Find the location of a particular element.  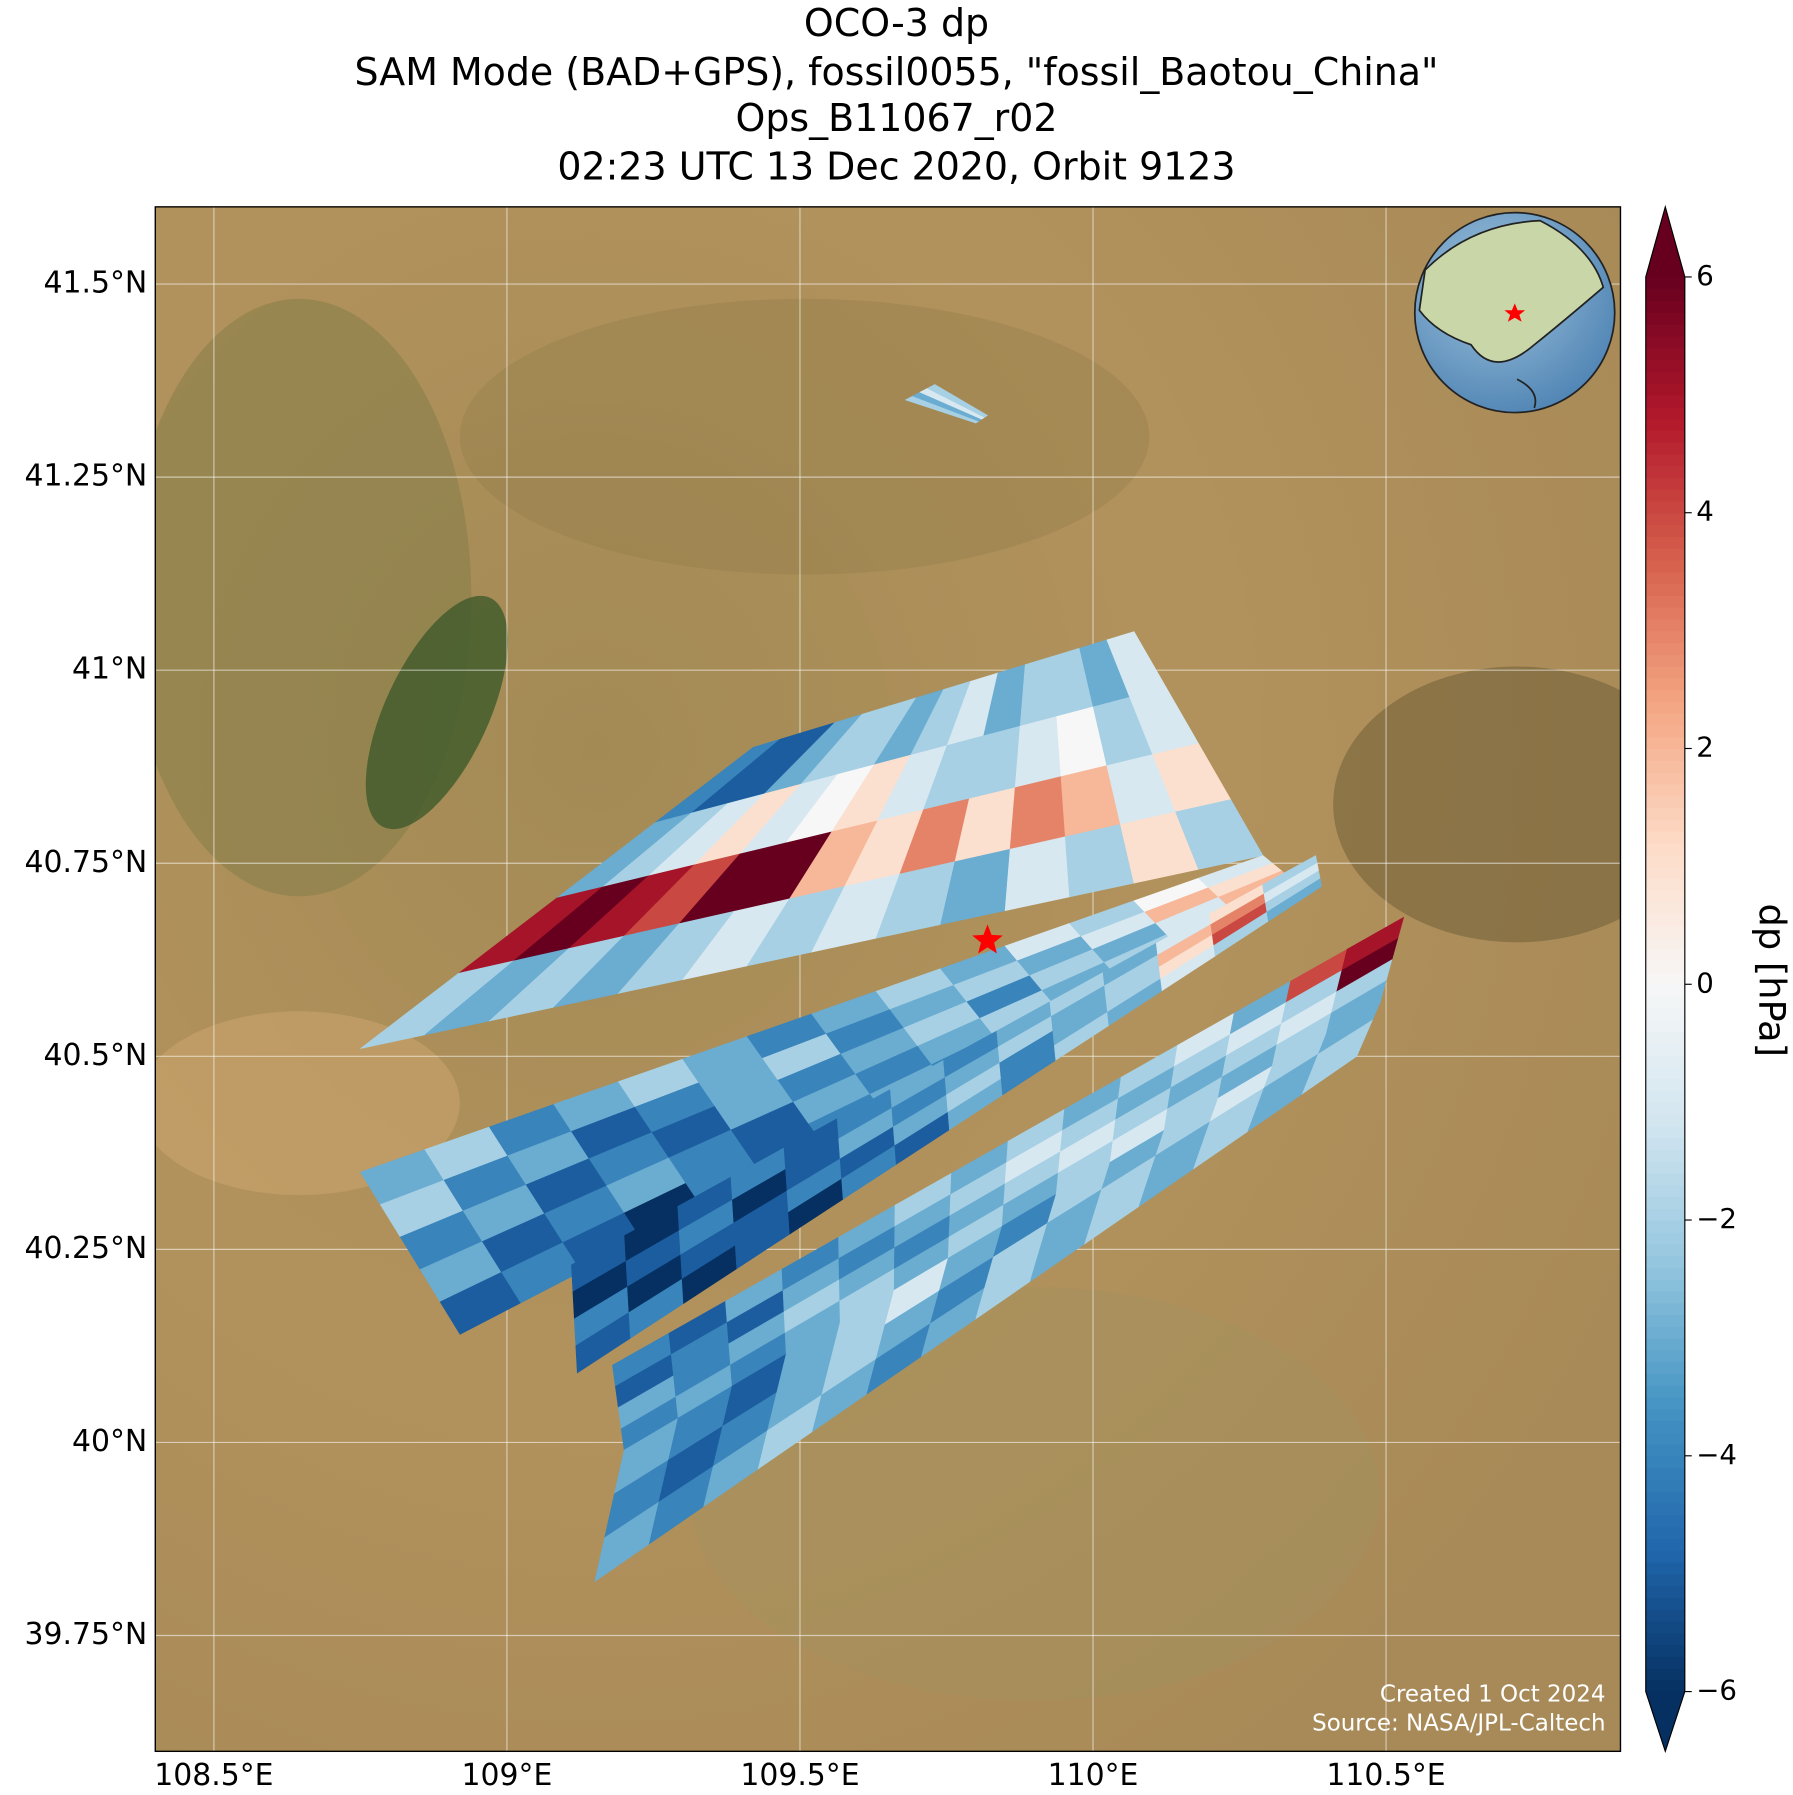

globe-inset is located at coordinates (1514, 312).